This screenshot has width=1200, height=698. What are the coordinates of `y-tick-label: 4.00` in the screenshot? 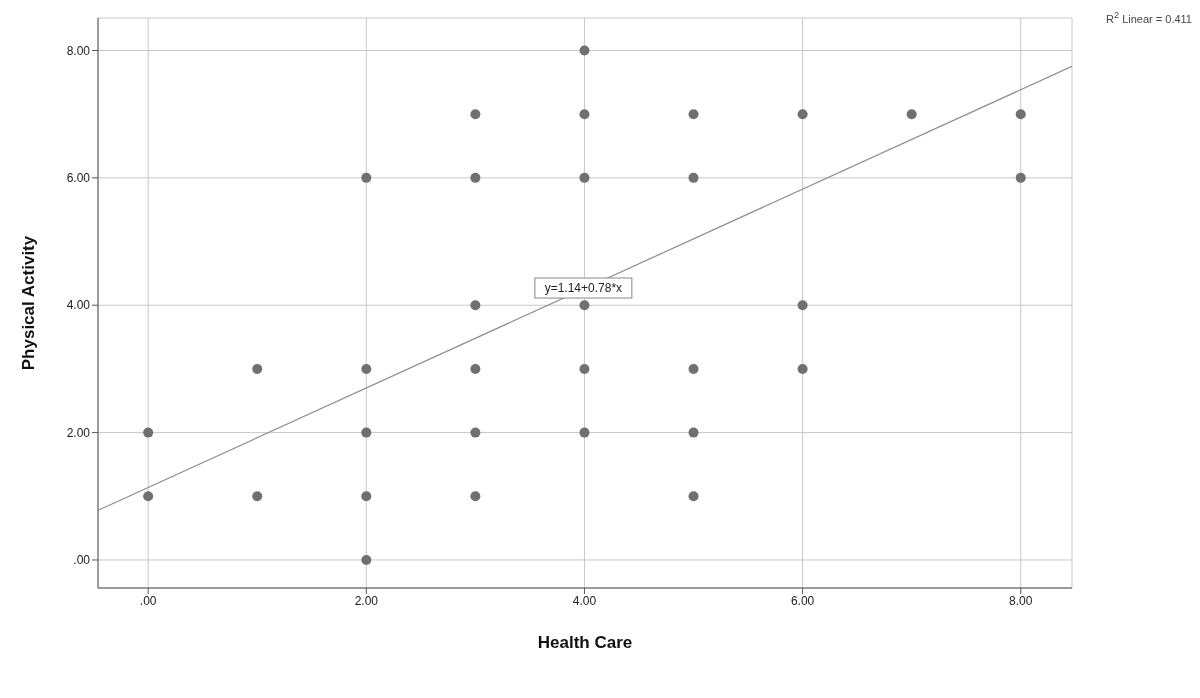 It's located at (78, 305).